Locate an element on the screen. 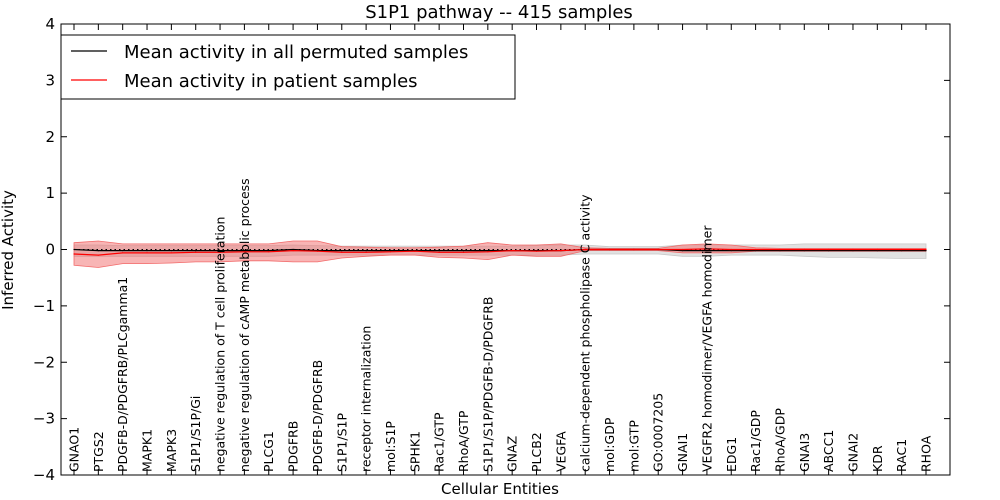 Image resolution: width=1000 pixels, height=500 pixels. x-tick-label: Rac1/GDP is located at coordinates (755, 441).